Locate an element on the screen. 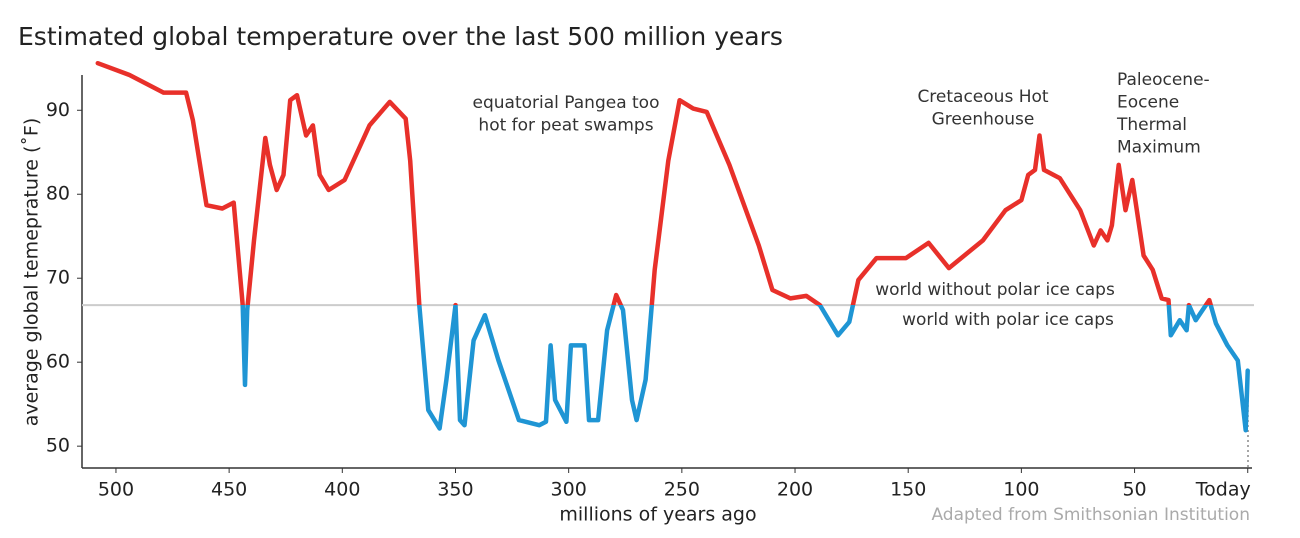 The image size is (1300, 538). x-tick-label: Today is located at coordinates (1223, 490).